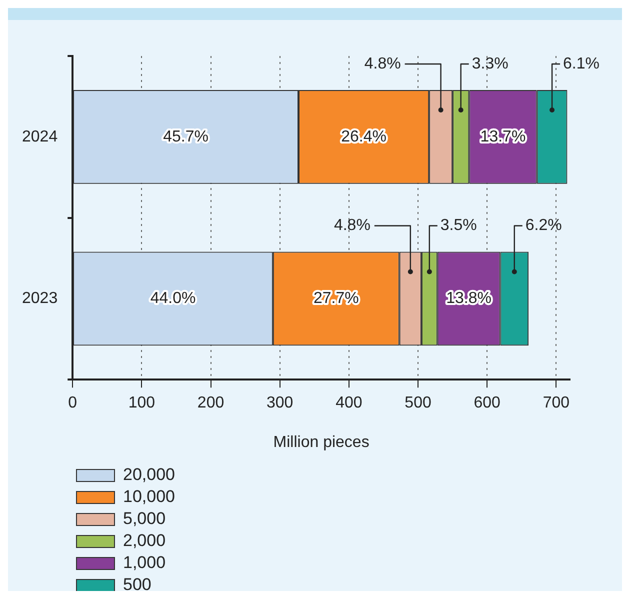 The height and width of the screenshot is (599, 630). What do you see at coordinates (581, 63) in the screenshot?
I see `annotation: 6.1%` at bounding box center [581, 63].